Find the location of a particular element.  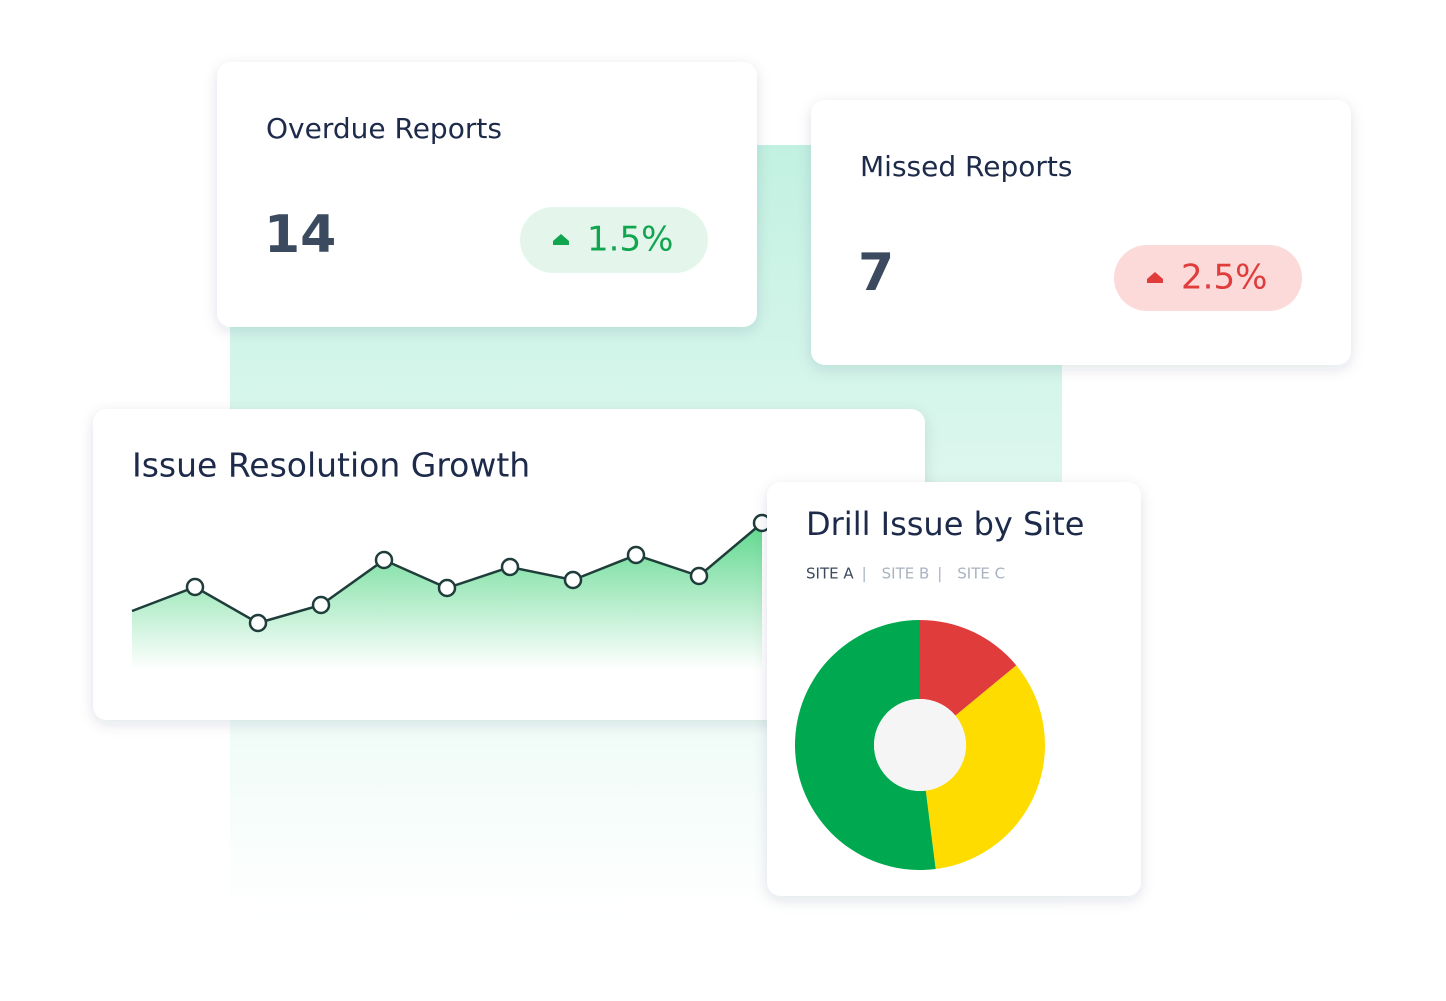

card-title: Overdue Reports is located at coordinates (384, 128).